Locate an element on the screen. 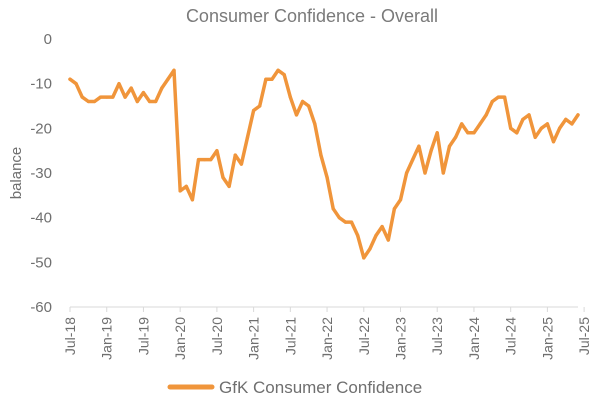 The height and width of the screenshot is (409, 600). legend: GfK Consumer Confidence is located at coordinates (294, 387).